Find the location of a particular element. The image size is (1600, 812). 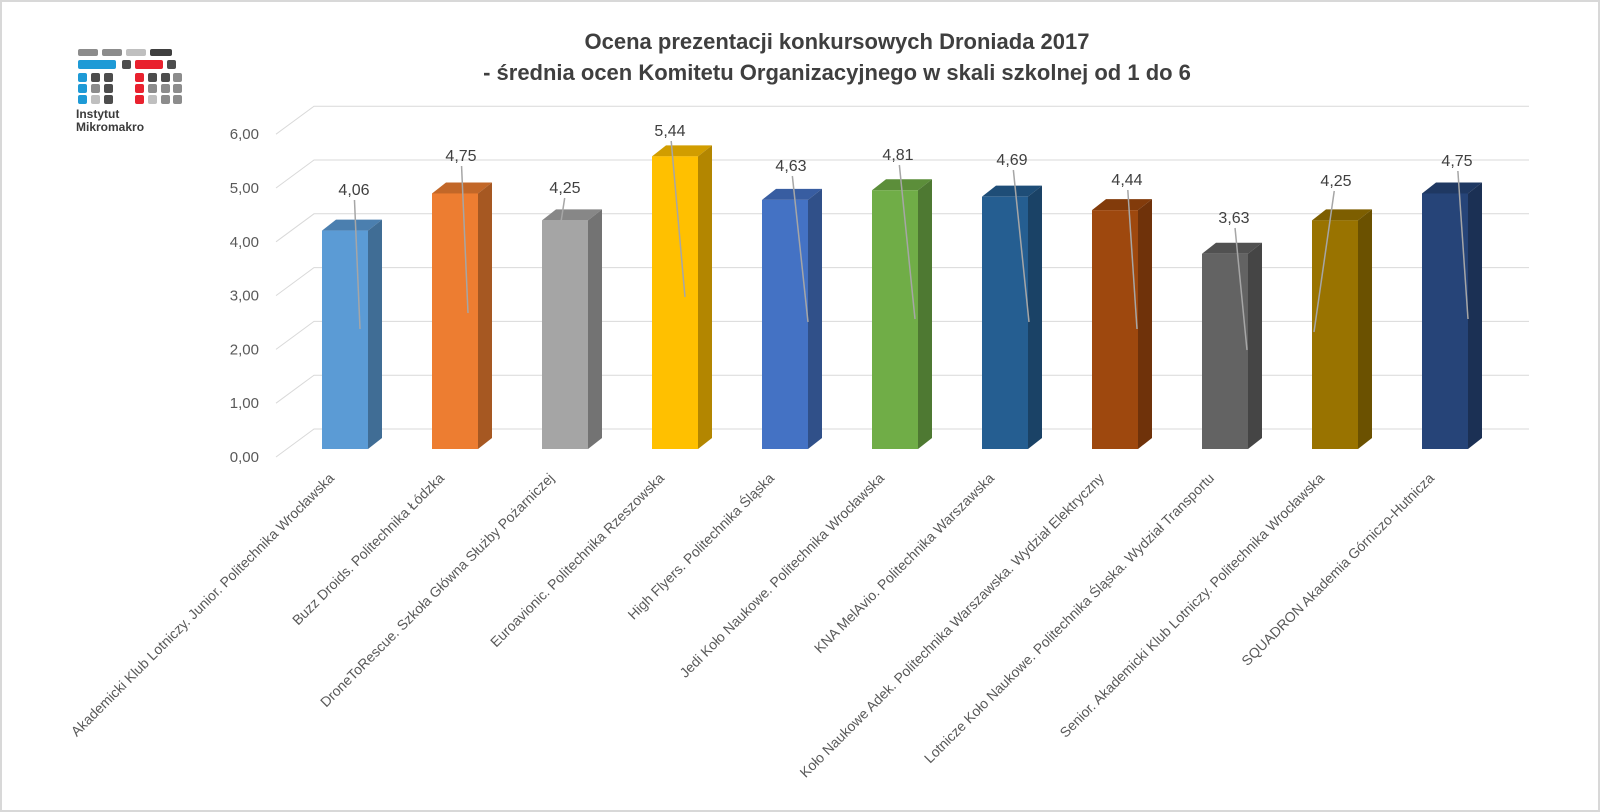

y-tick-label: 4,00 is located at coordinates (244, 242).